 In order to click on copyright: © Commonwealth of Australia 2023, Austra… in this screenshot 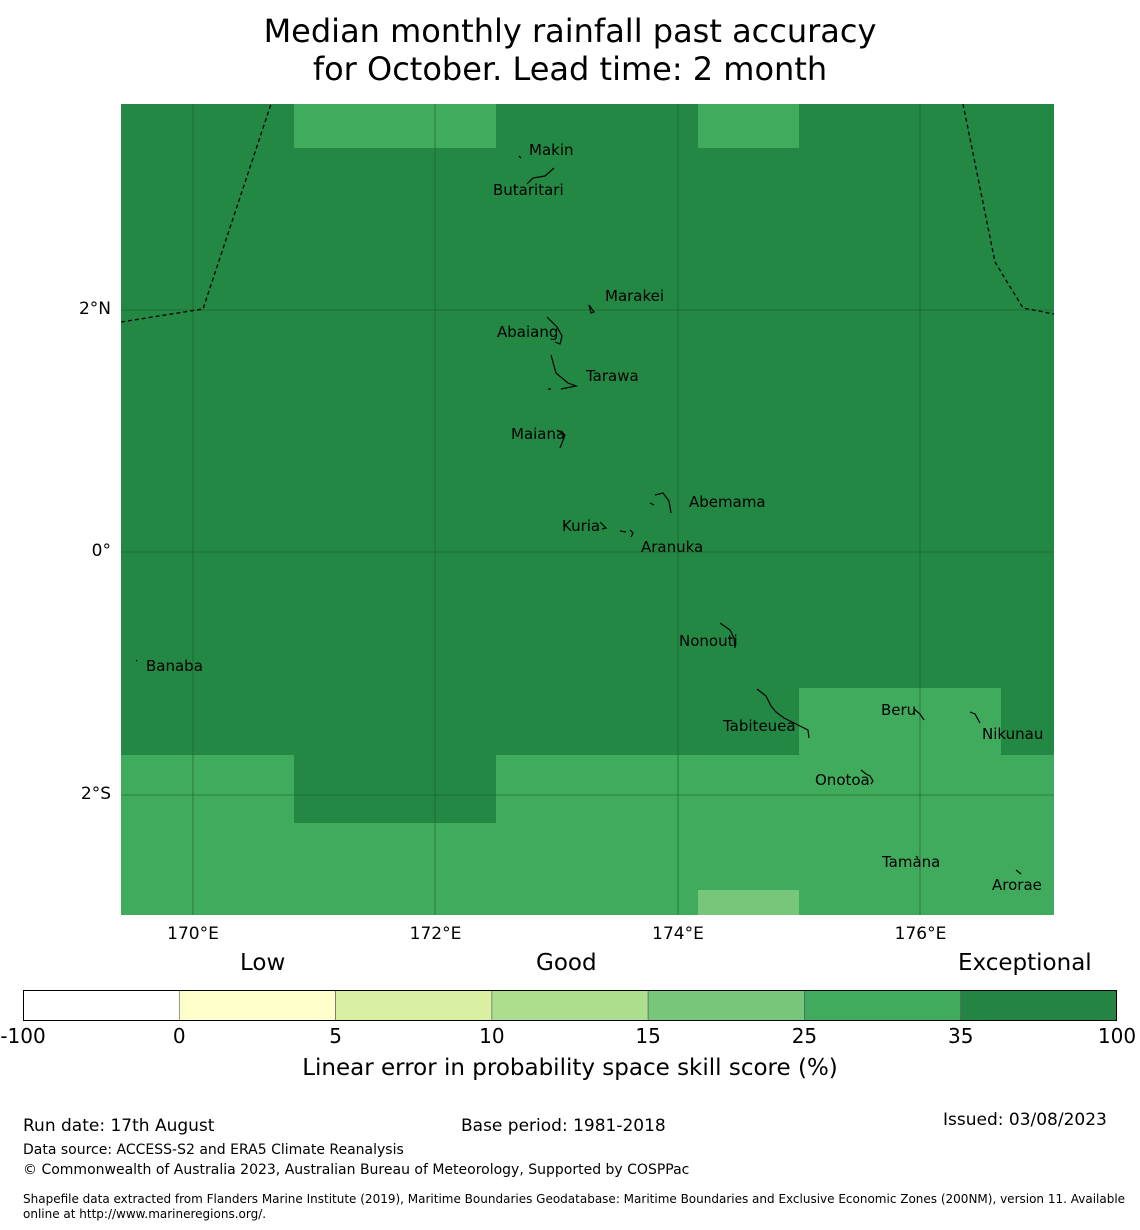, I will do `click(356, 1170)`.